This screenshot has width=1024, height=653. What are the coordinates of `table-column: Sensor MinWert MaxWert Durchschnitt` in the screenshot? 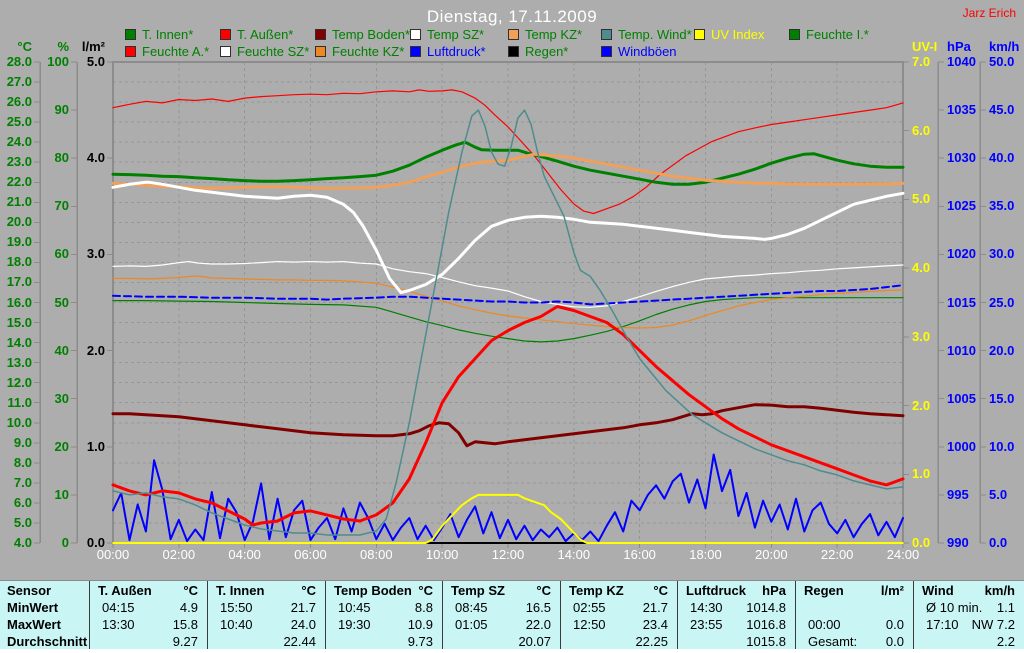 It's located at (44, 615).